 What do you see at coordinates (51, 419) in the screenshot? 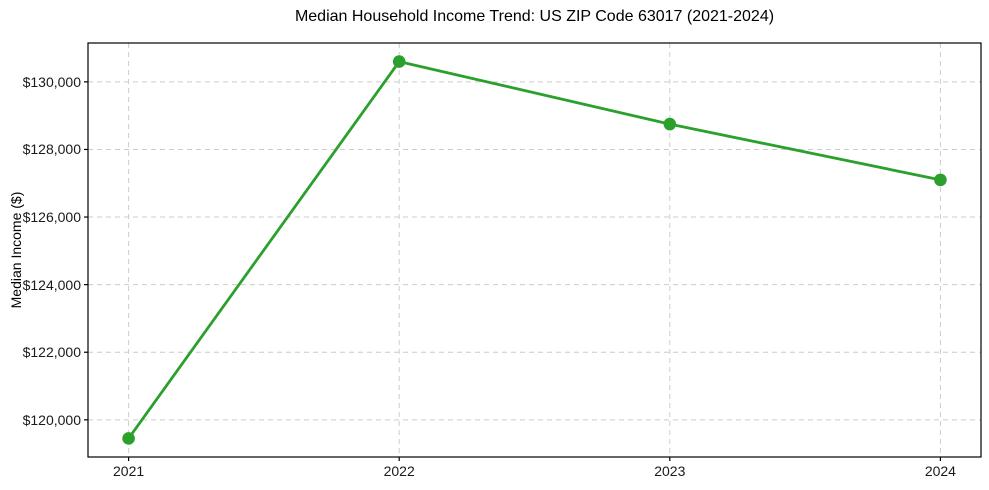
I see `y-tick-label: $120,000` at bounding box center [51, 419].